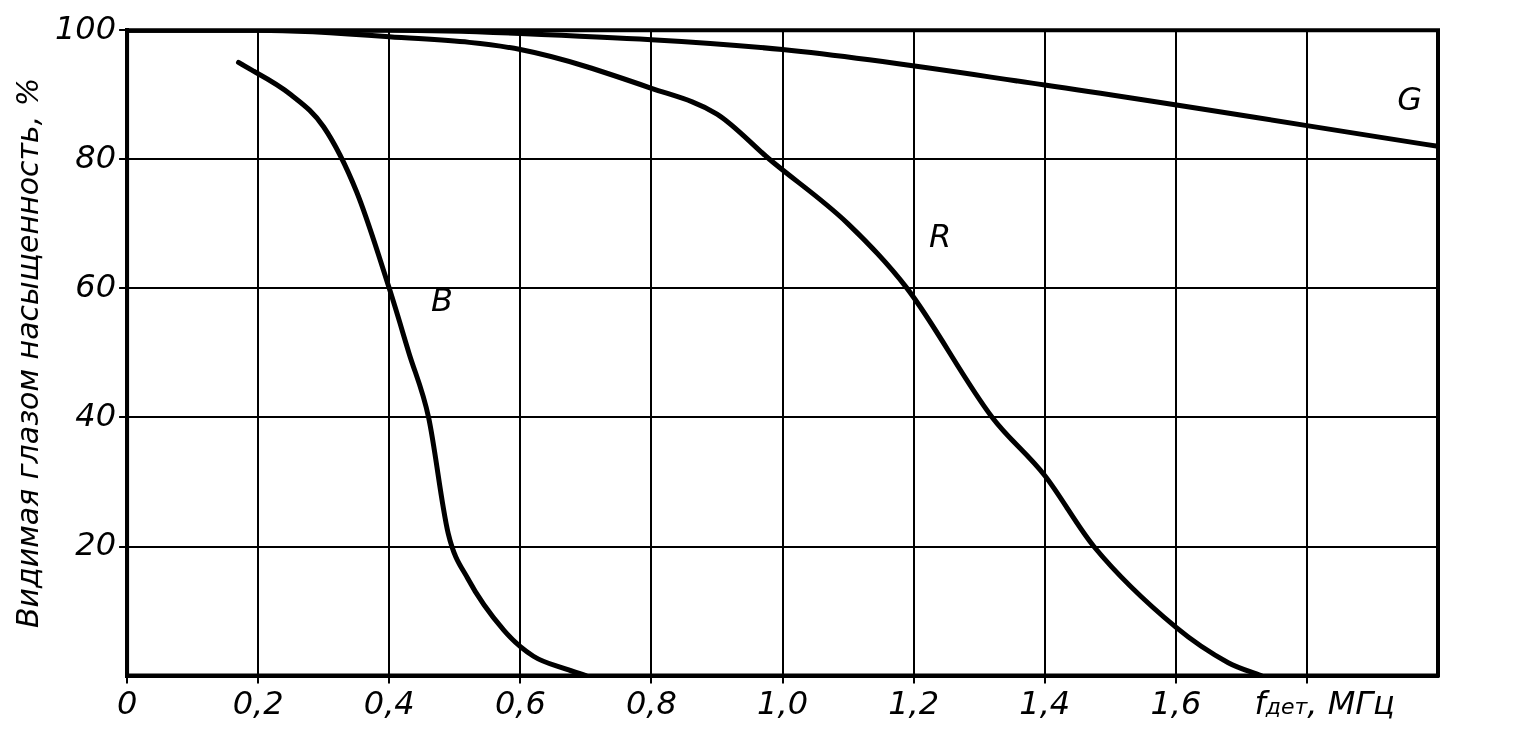 This screenshot has height=748, width=1527. I want to click on x-tick-label: 1,0, so click(782, 703).